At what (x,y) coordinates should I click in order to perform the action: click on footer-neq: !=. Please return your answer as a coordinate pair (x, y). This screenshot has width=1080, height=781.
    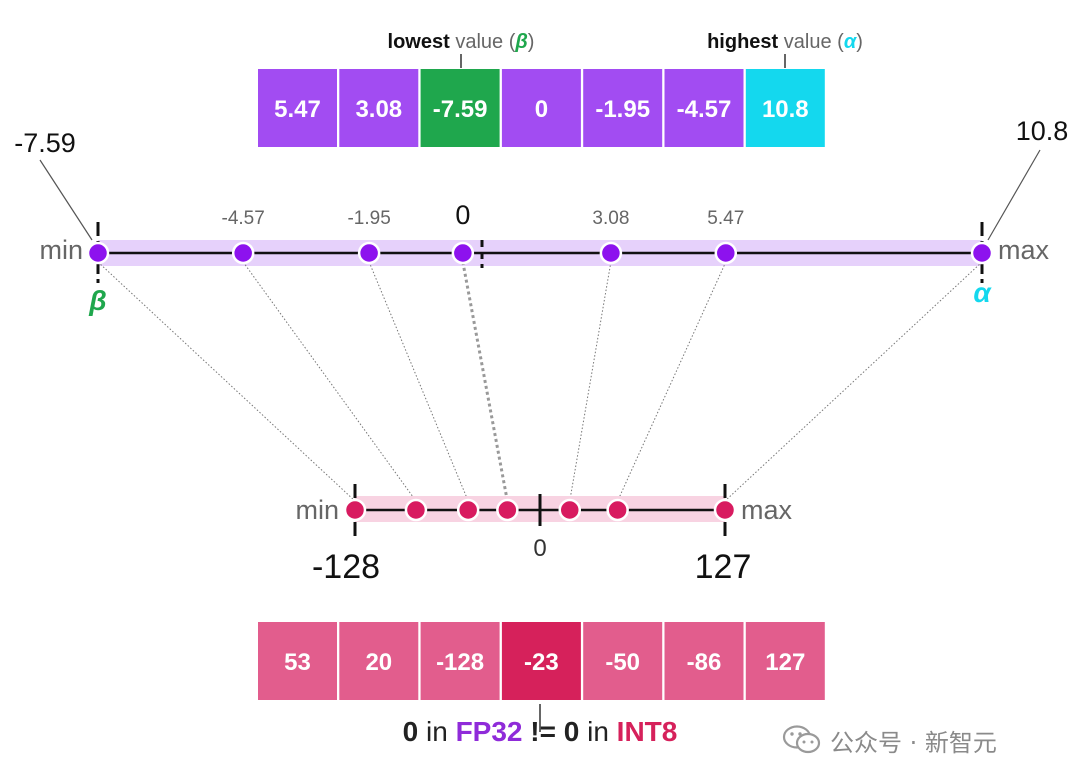
    Looking at the image, I should click on (543, 731).